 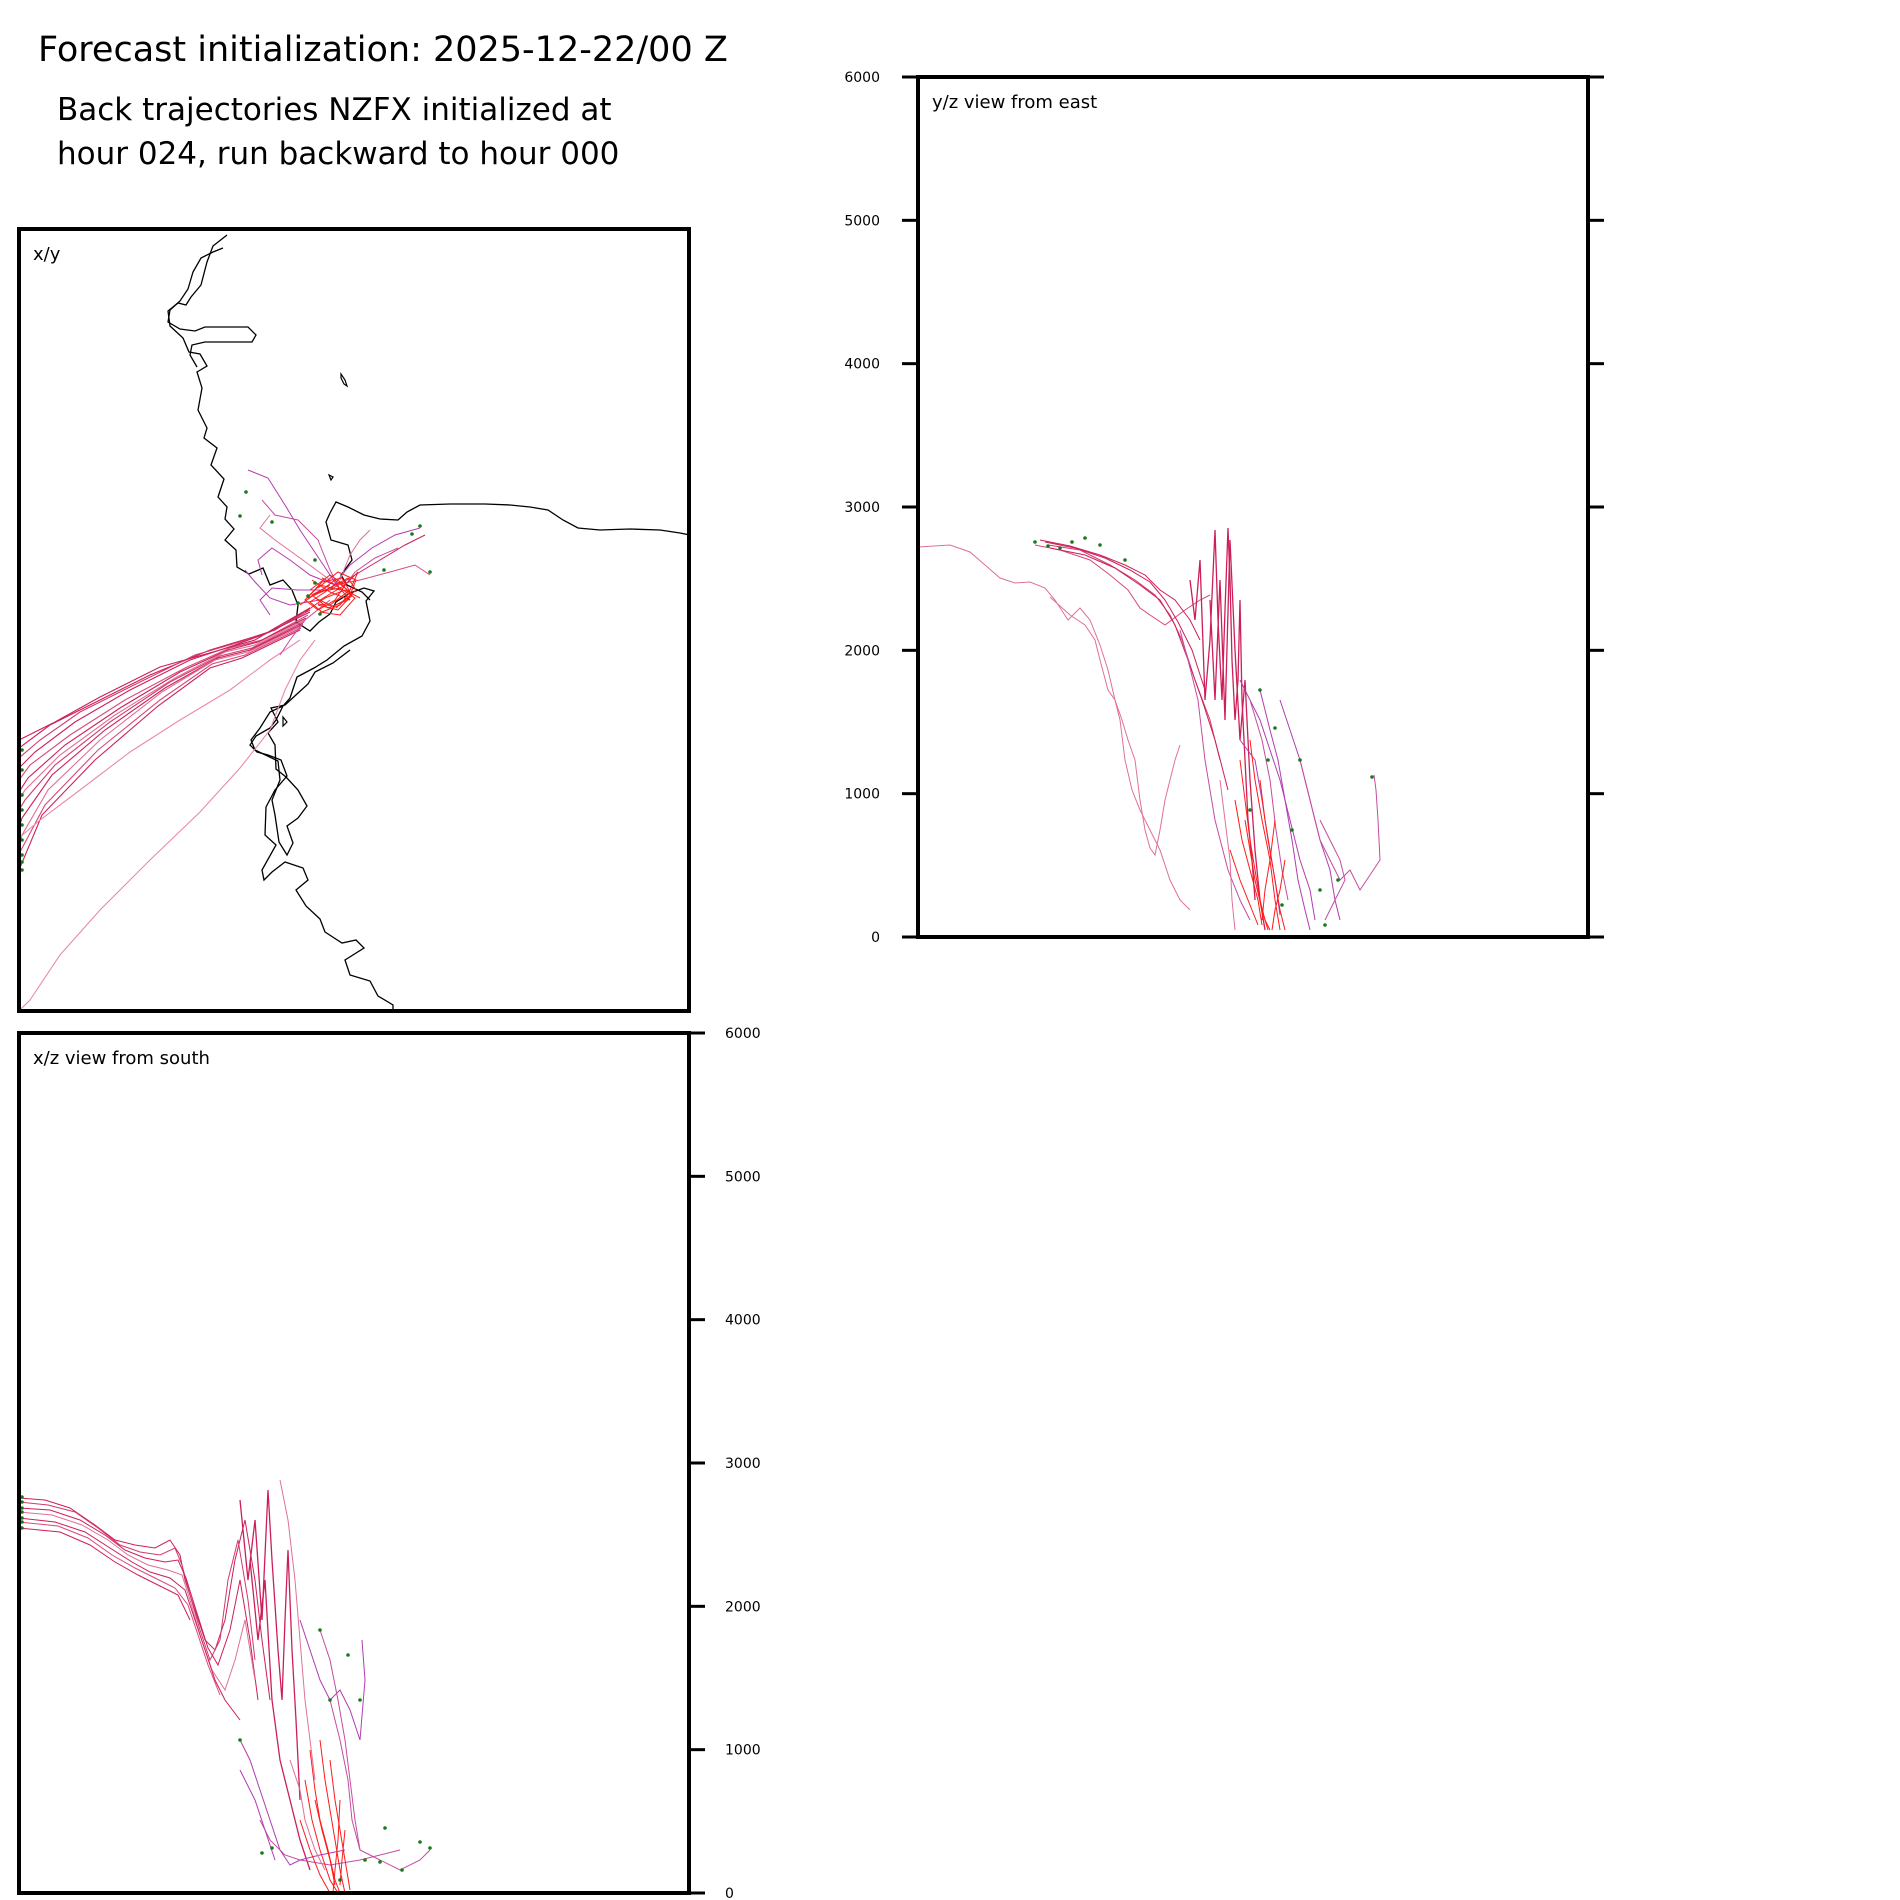 What do you see at coordinates (334, 110) in the screenshot?
I see `subtitle-line-1: Back trajectories NZFX initialized at` at bounding box center [334, 110].